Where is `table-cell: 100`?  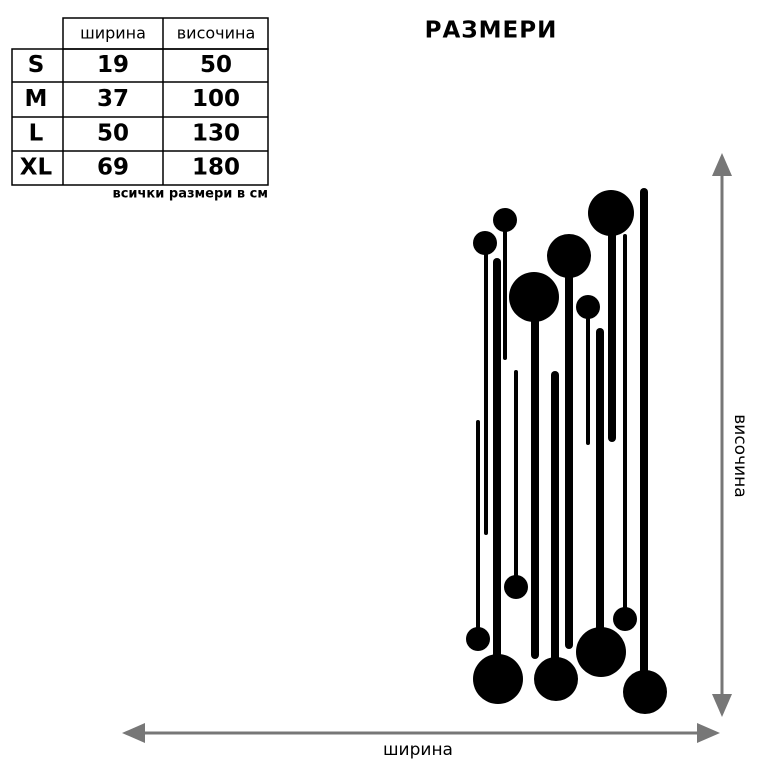
table-cell: 100 is located at coordinates (216, 99).